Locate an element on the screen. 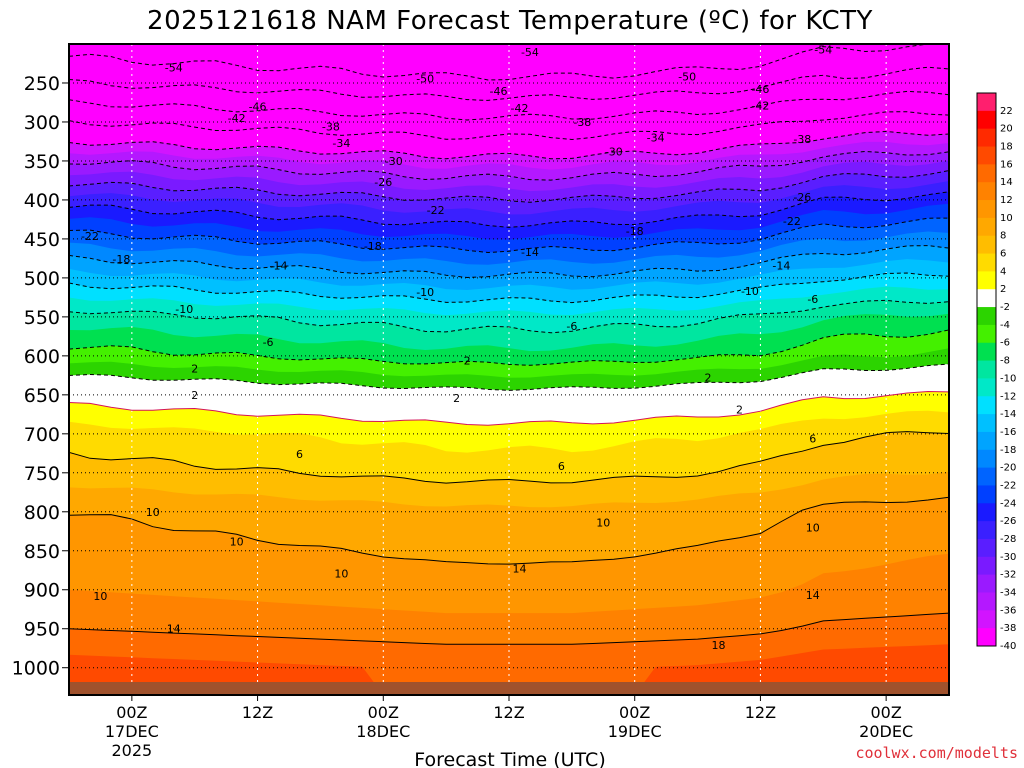 This screenshot has height=768, width=1024. colorbar-label: 20 is located at coordinates (1006, 129).